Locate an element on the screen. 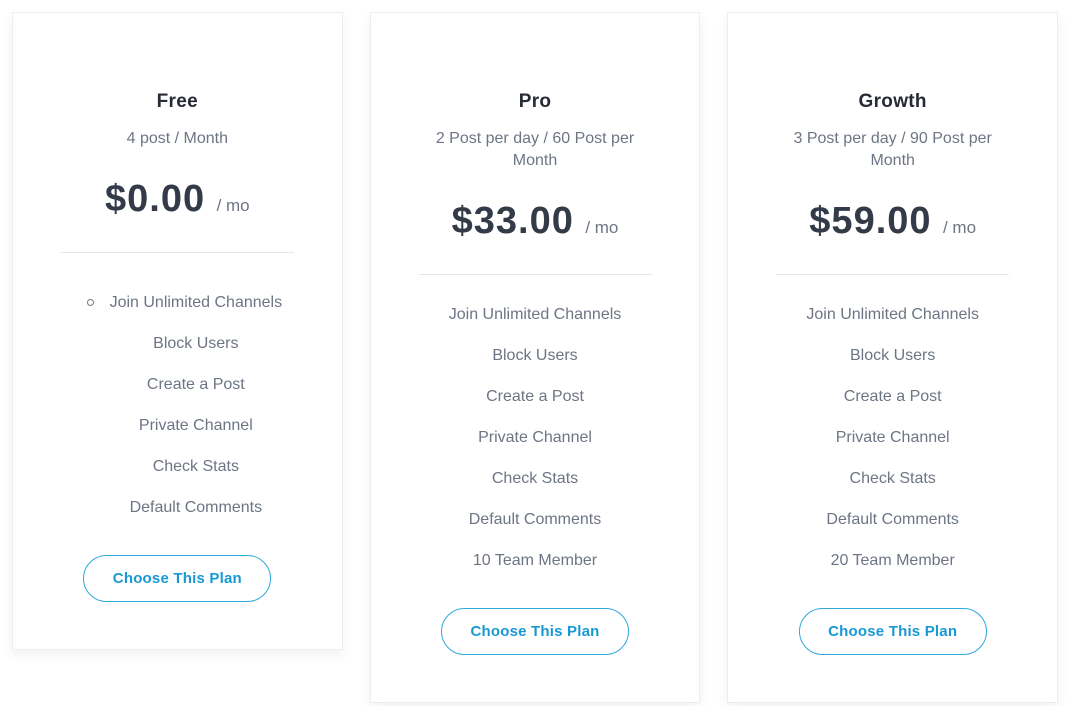 This screenshot has width=1070, height=706. feature-item: 10 Team Member is located at coordinates (535, 560).